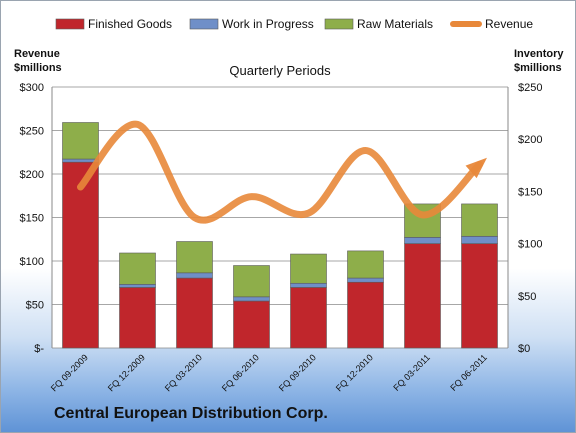  Describe the element at coordinates (530, 192) in the screenshot. I see `right-tick-label: $150` at that location.